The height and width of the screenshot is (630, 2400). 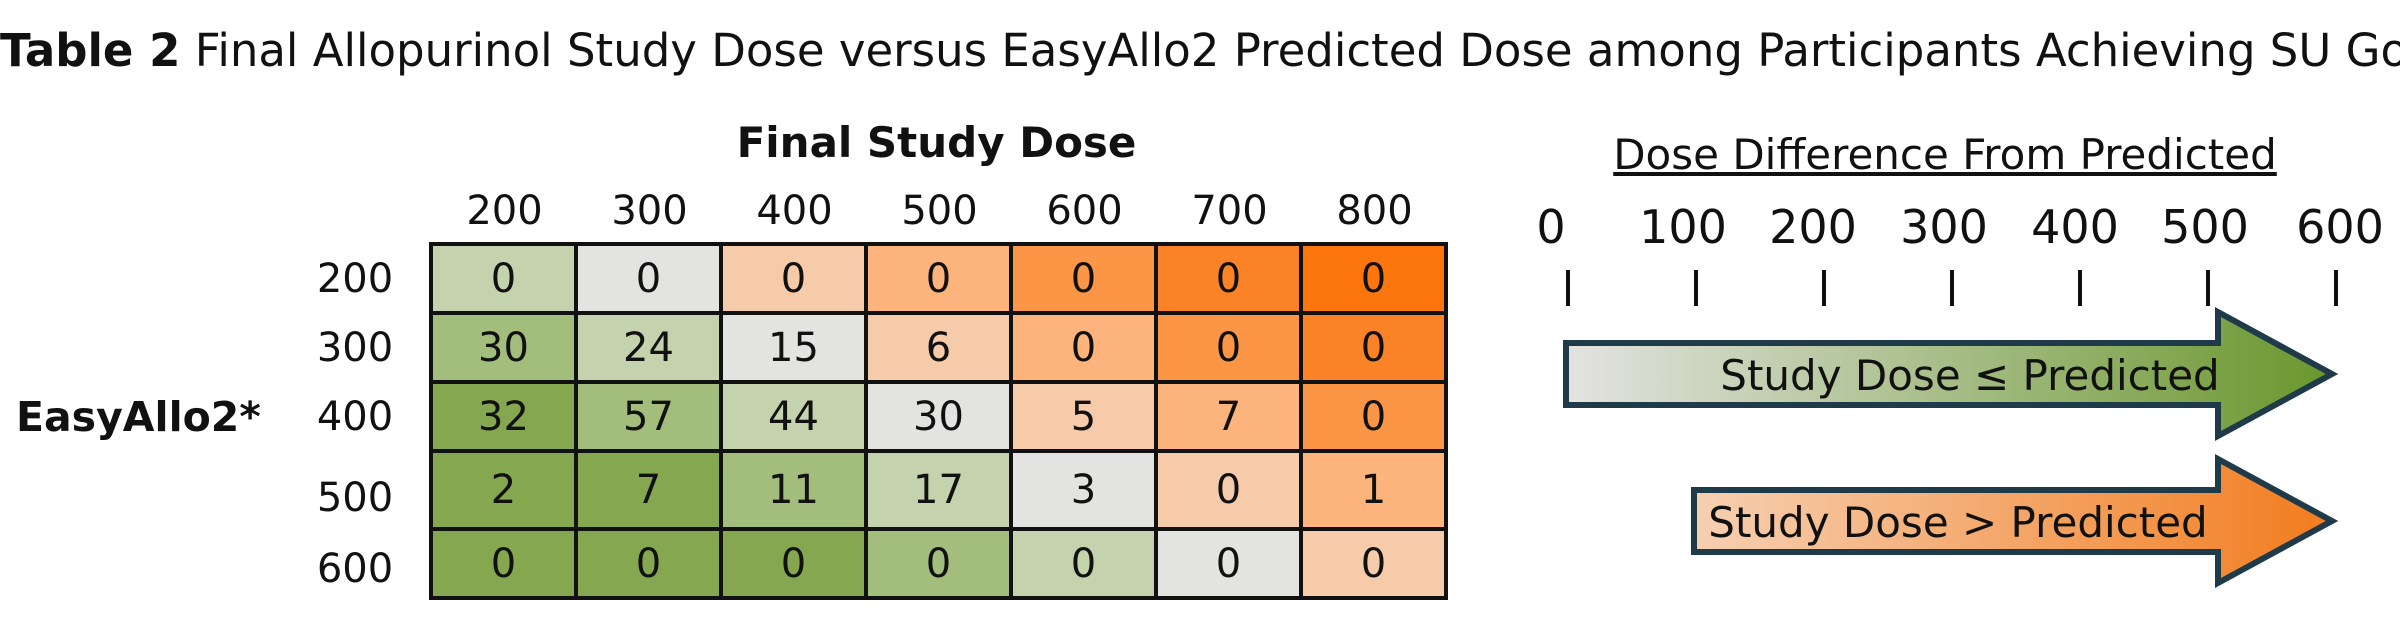 I want to click on arrow-label: Study Dose ≤ Predicted, so click(x=1969, y=375).